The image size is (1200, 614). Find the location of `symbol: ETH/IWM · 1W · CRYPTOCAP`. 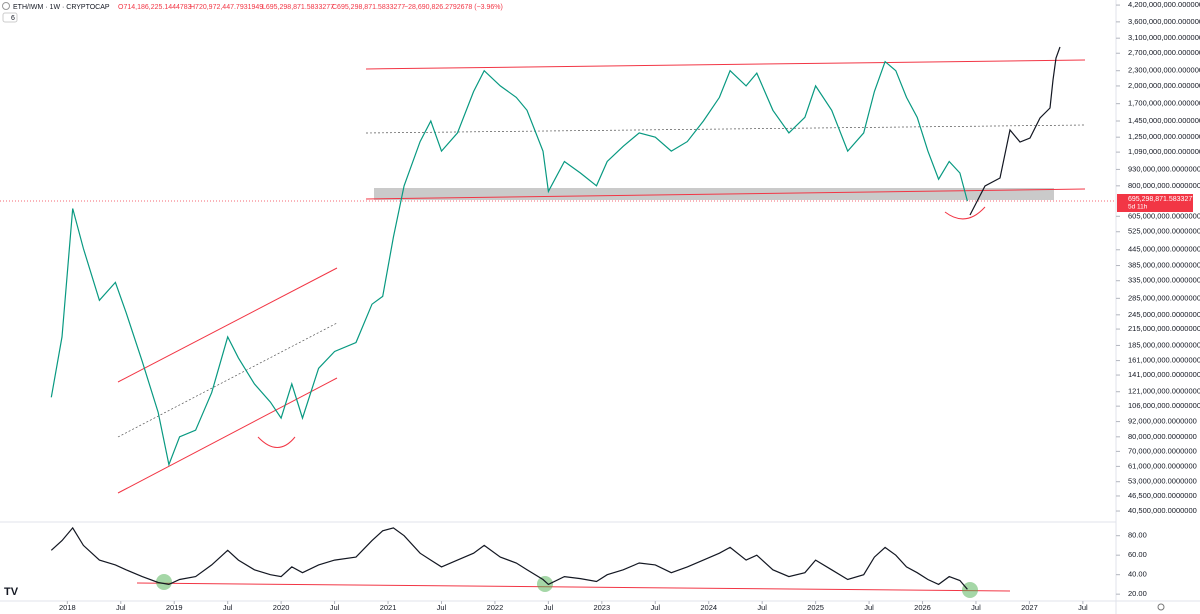

symbol: ETH/IWM · 1W · CRYPTOCAP is located at coordinates (61, 7).